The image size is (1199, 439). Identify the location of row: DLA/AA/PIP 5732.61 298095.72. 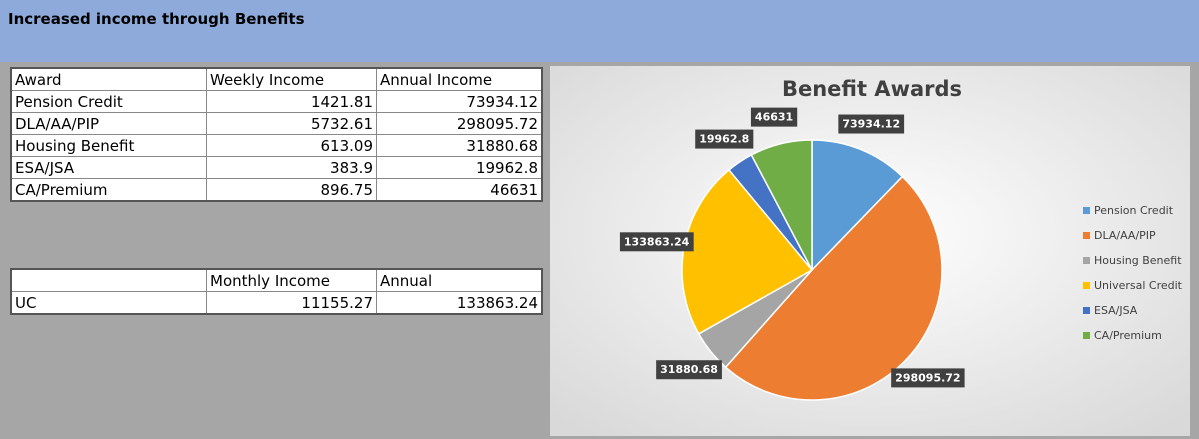
(276, 123).